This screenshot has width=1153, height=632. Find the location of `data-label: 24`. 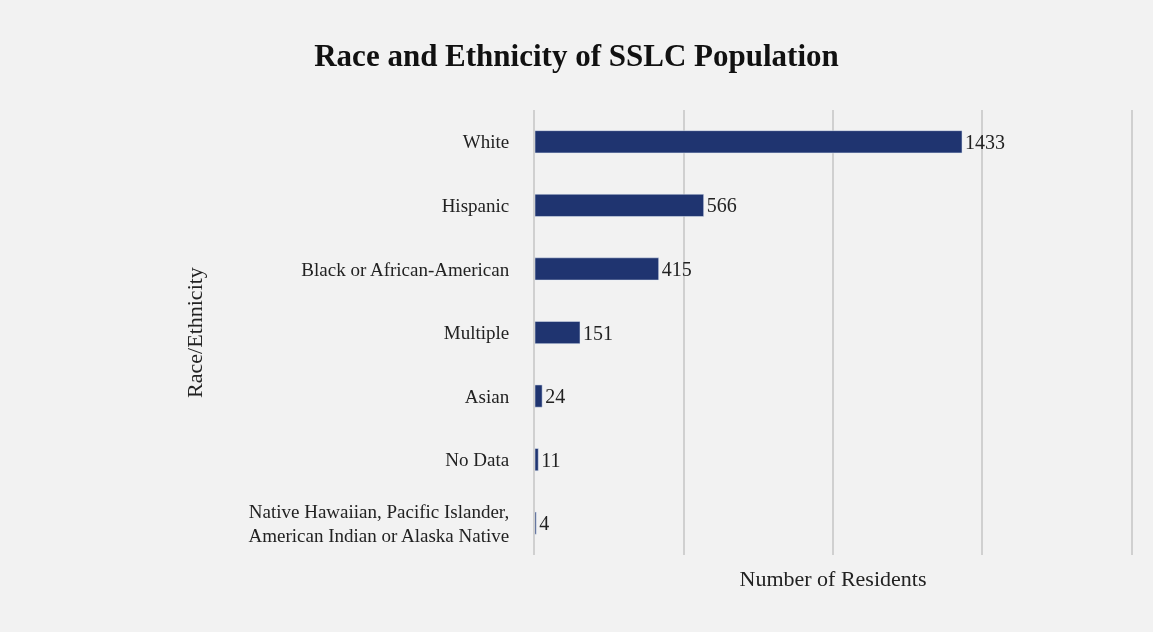

data-label: 24 is located at coordinates (555, 396).